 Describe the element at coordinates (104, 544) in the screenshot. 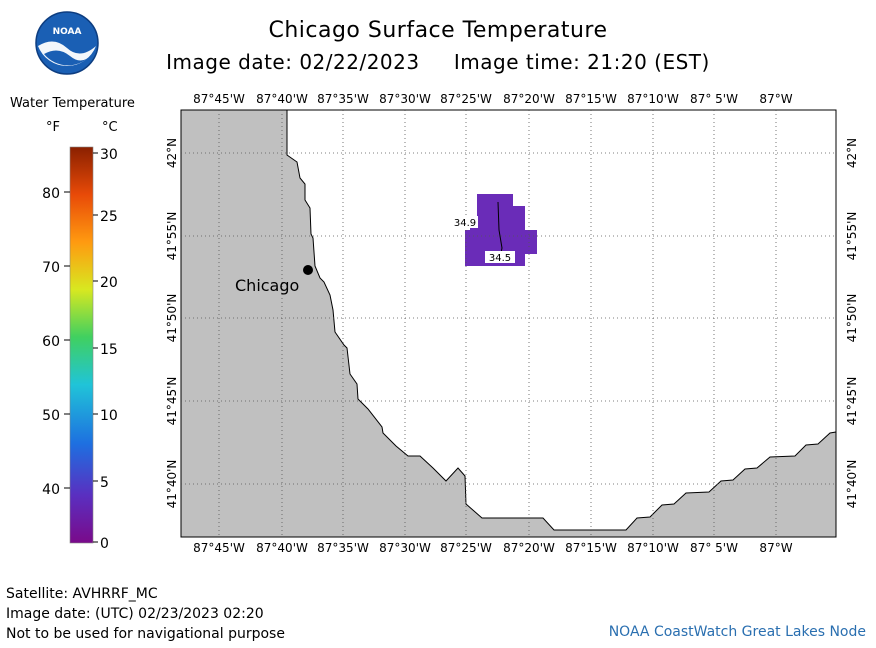

I see `legend-c-tick: 0` at that location.